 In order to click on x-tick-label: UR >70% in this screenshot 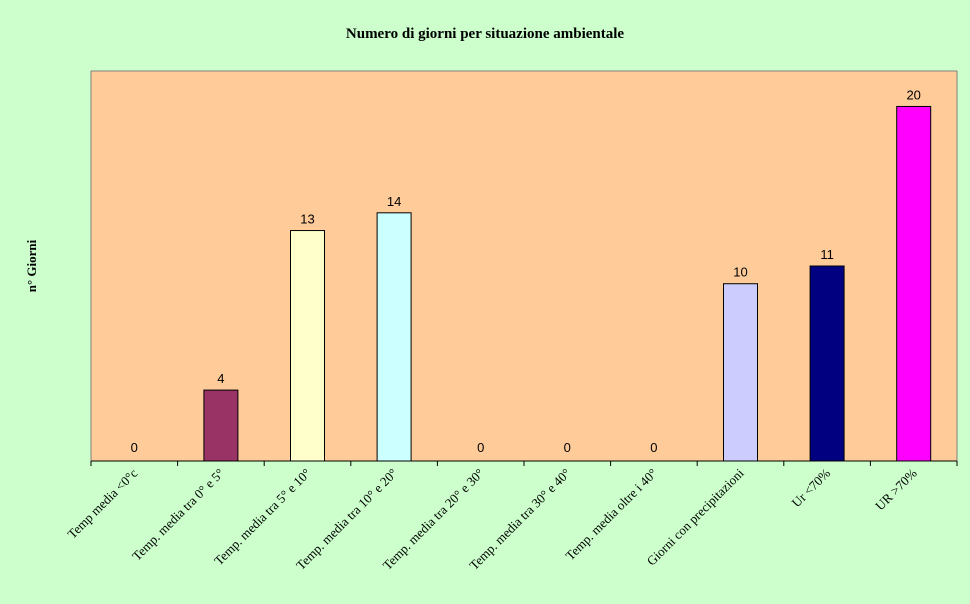, I will do `click(896, 489)`.